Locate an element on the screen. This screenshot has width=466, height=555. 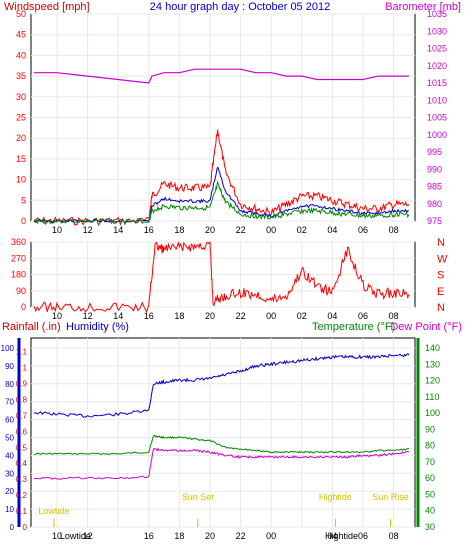
rain-tick-label: 0.2 is located at coordinates (22, 495).